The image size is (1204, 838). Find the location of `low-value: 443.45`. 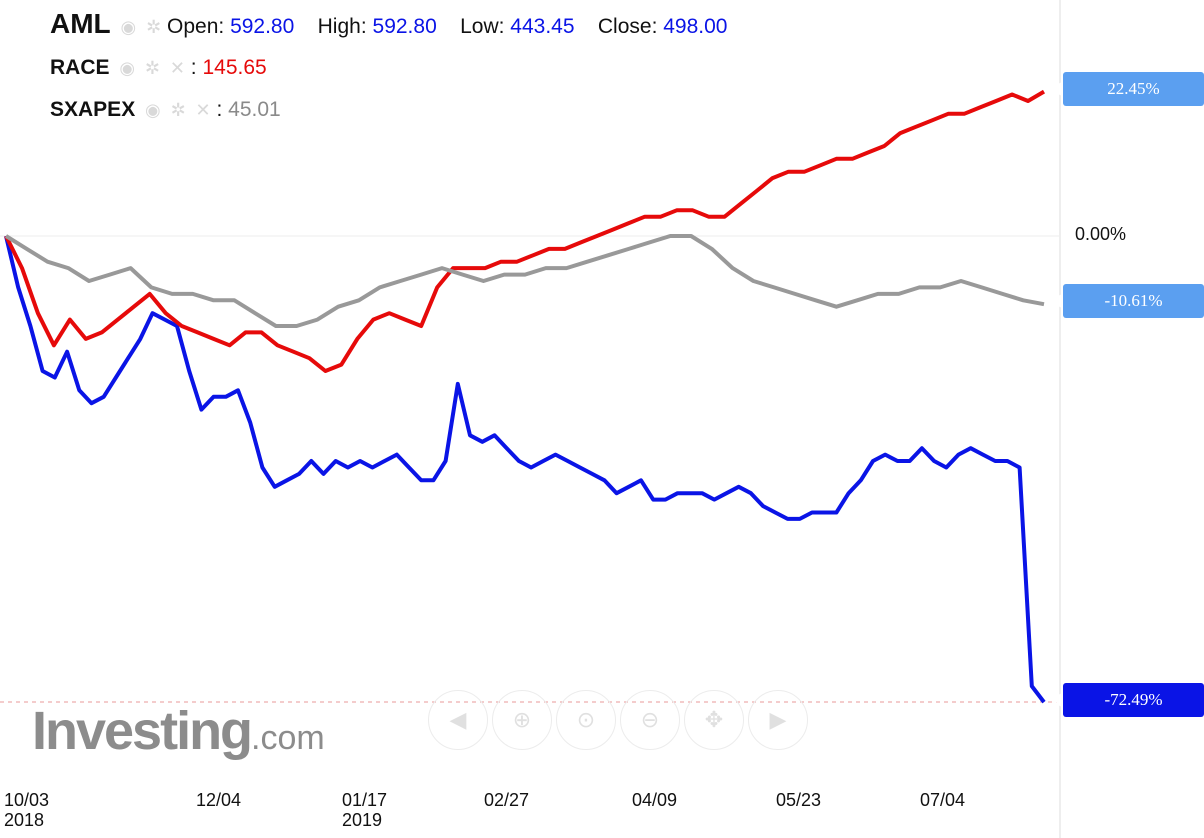

low-value: 443.45 is located at coordinates (542, 26).